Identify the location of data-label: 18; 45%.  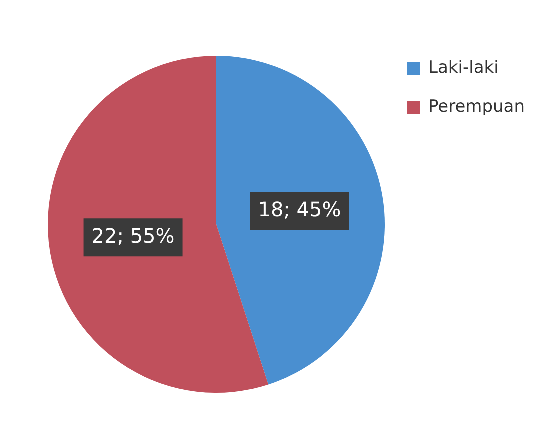
(300, 210).